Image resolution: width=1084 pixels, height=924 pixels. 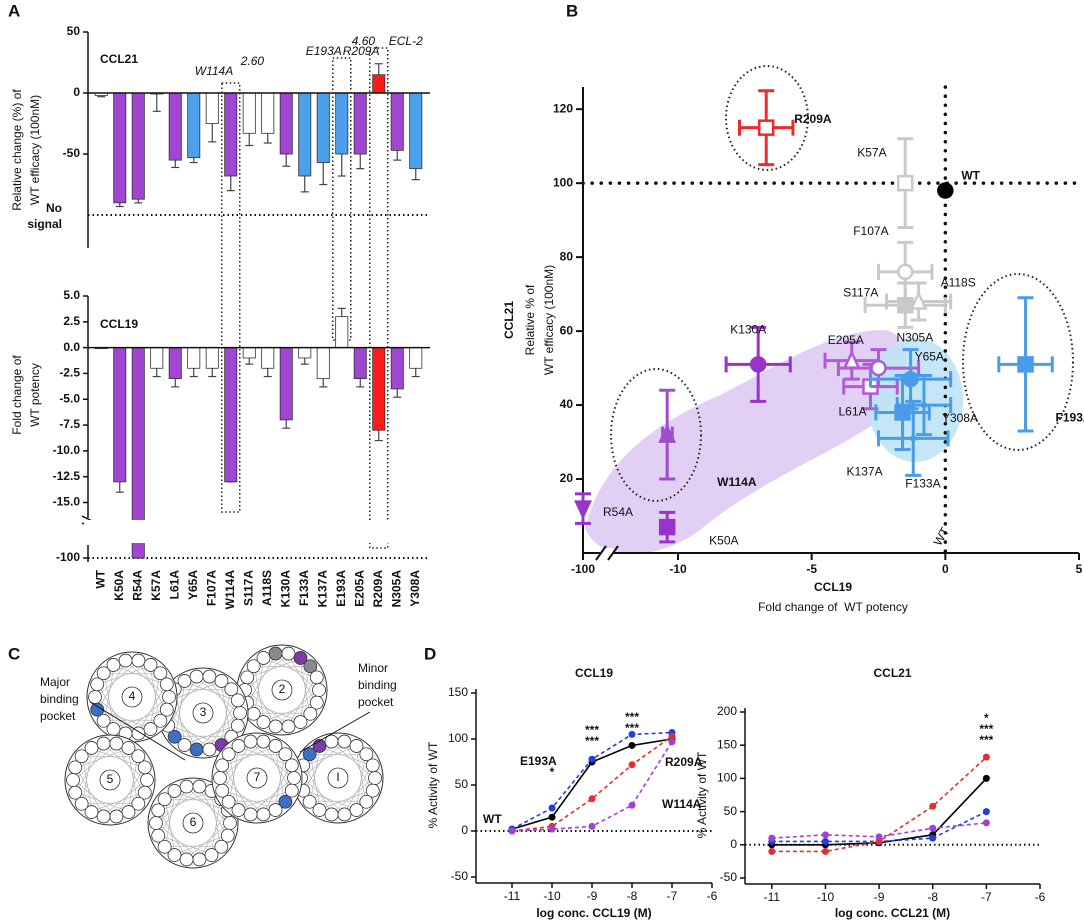 What do you see at coordinates (378, 589) in the screenshot?
I see `x-tick-label: R209A` at bounding box center [378, 589].